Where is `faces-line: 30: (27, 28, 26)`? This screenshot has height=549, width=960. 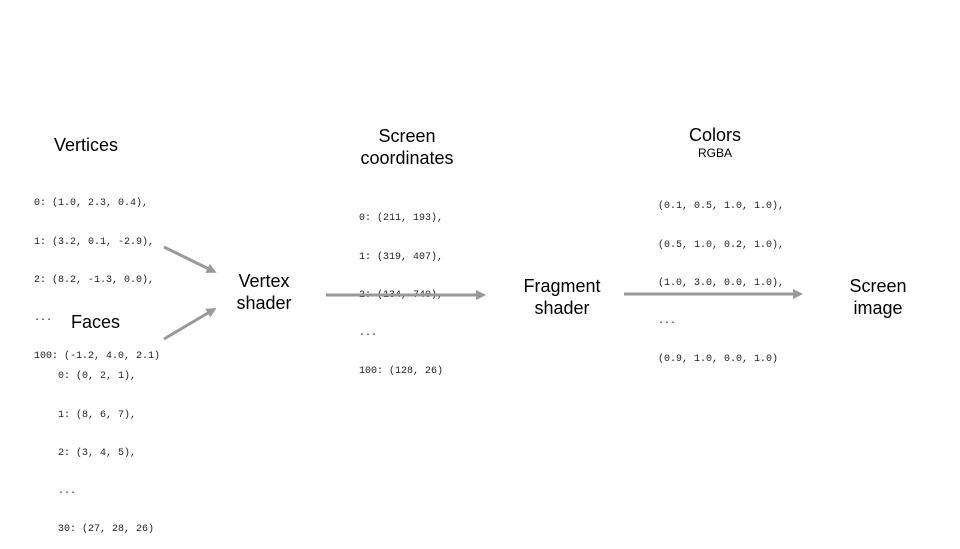
faces-line: 30: (27, 28, 26) is located at coordinates (106, 529).